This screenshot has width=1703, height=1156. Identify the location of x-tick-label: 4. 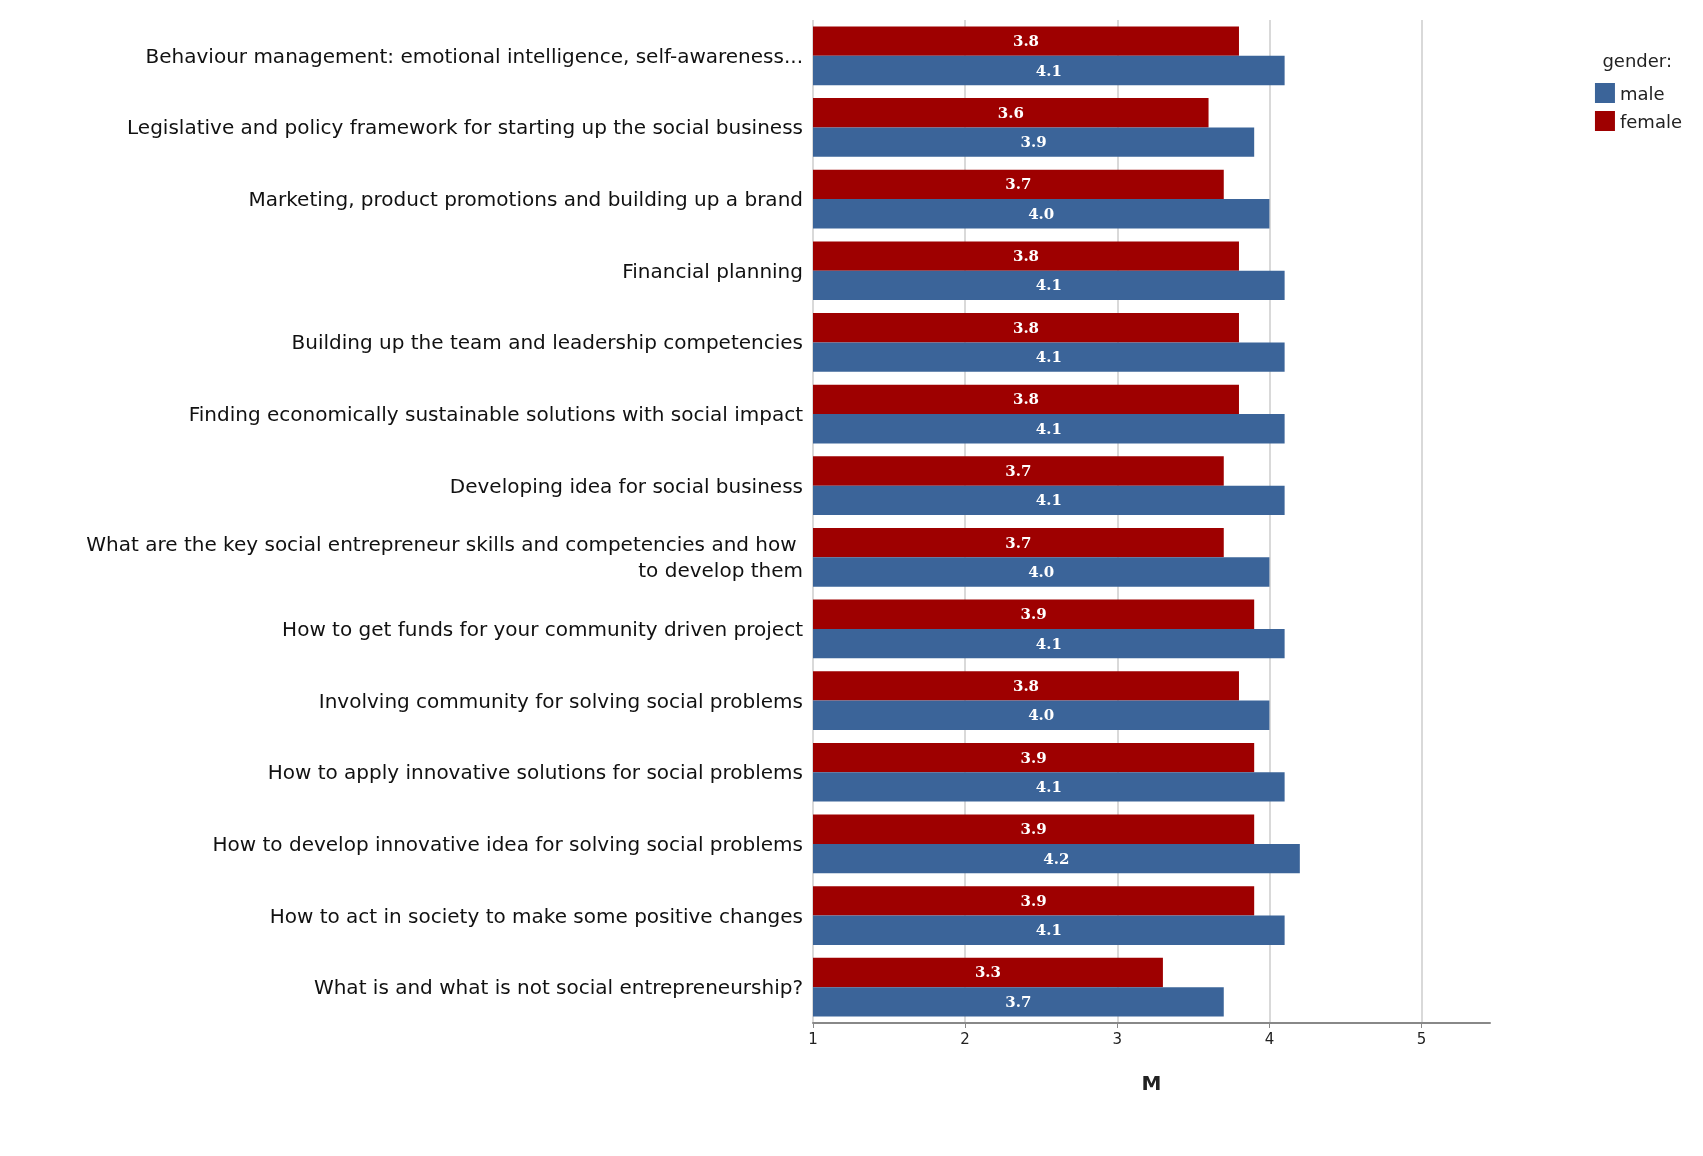
(1269, 1038).